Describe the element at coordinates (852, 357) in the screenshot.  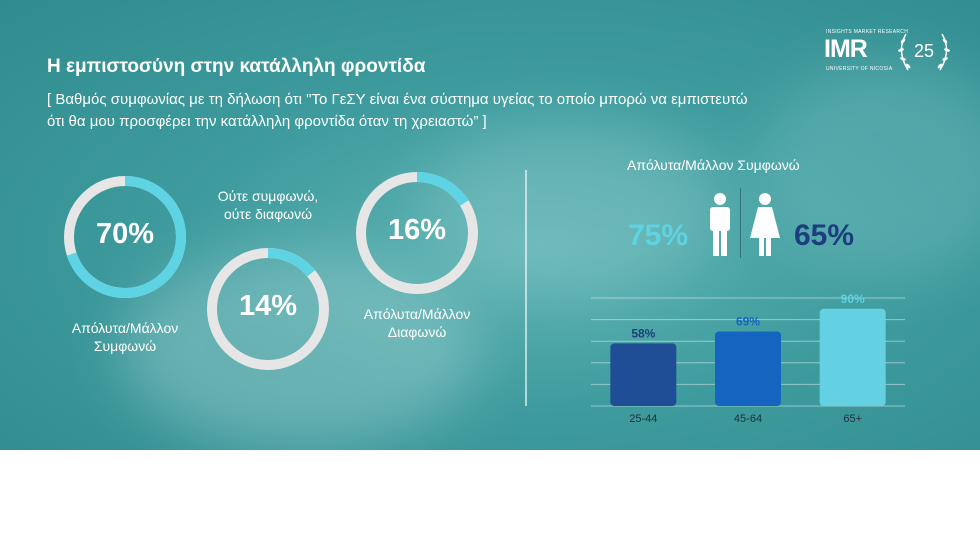
I see `bar-65+` at that location.